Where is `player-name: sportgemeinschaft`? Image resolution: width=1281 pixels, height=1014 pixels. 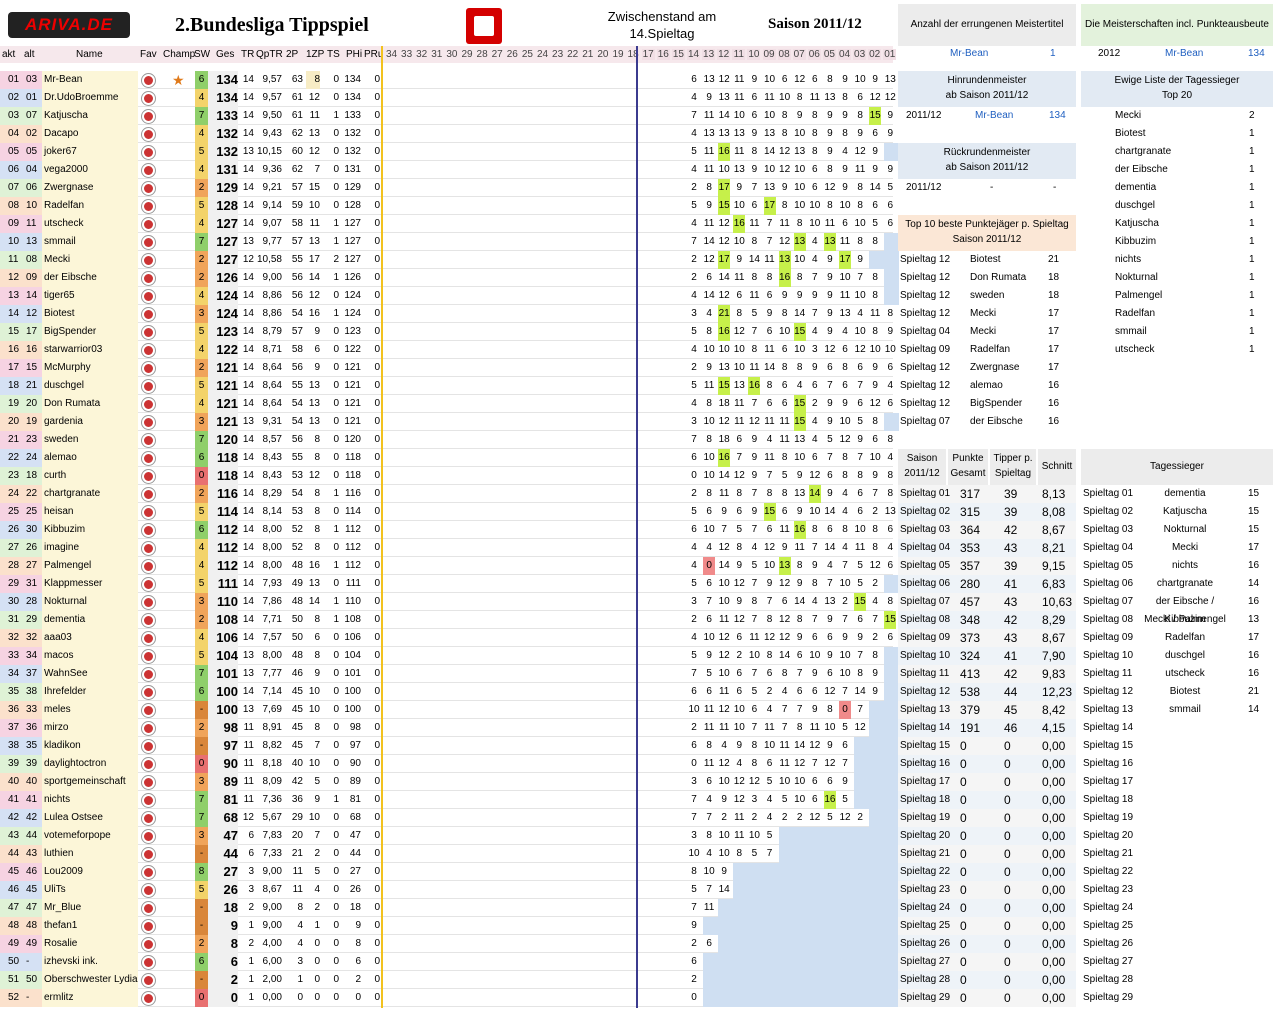 player-name: sportgemeinschaft is located at coordinates (90, 782).